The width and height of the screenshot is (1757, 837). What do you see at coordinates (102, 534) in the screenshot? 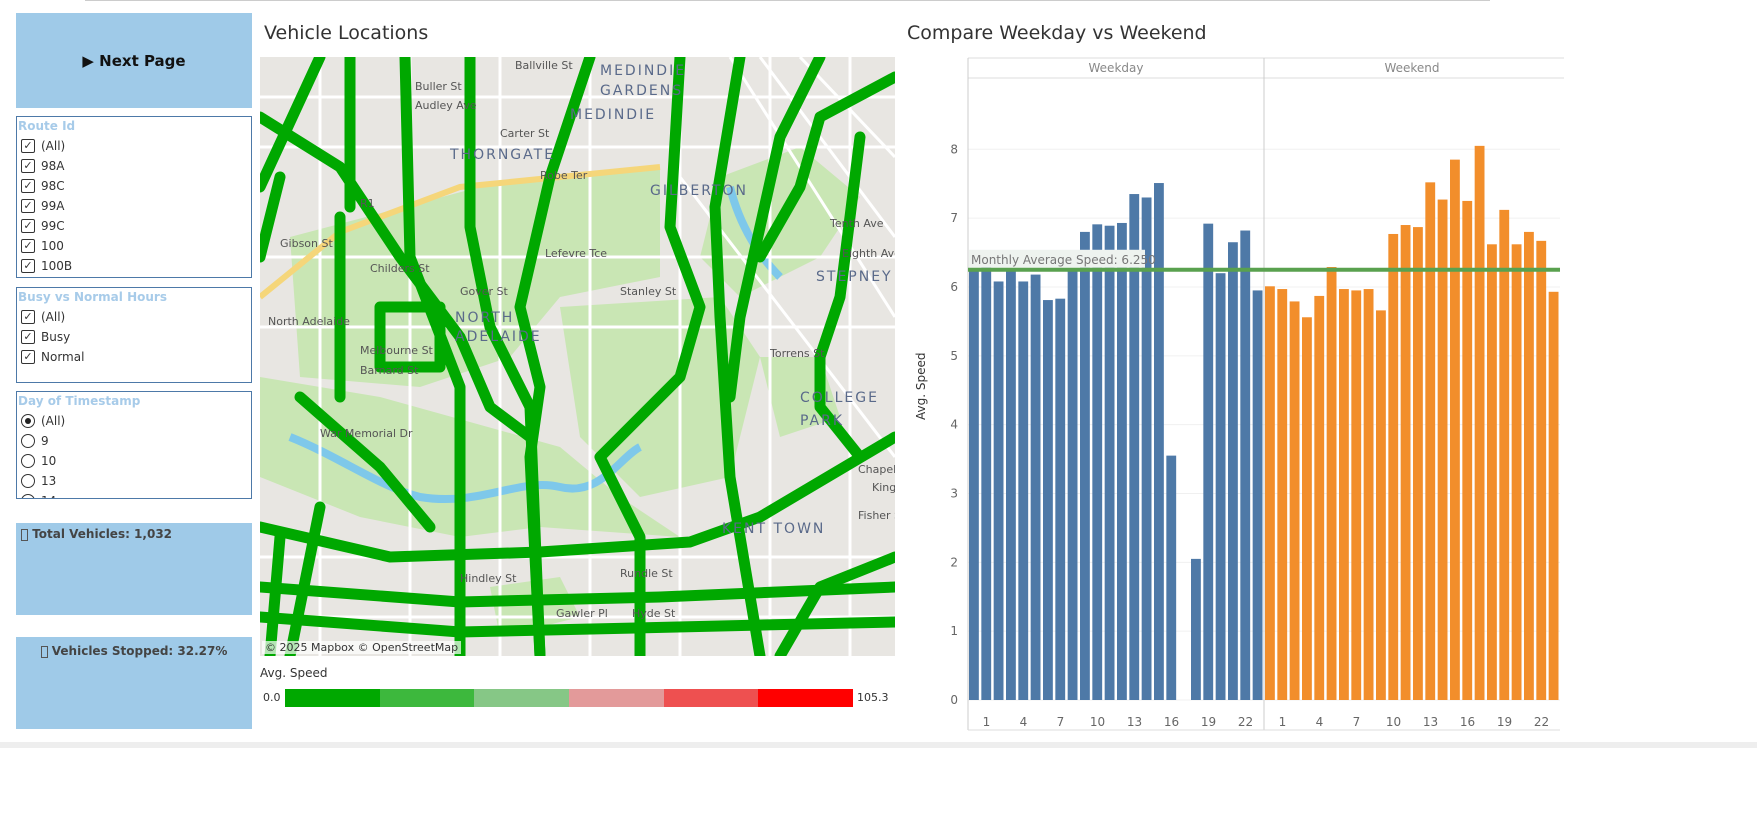
I see `total-vehicles-text: Total Vehicles: 1,032` at bounding box center [102, 534].